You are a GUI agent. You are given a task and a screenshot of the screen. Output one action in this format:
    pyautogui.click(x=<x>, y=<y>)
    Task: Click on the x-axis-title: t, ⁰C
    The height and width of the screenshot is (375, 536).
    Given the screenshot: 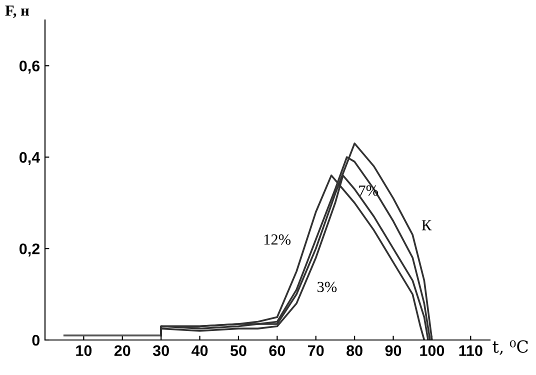 What is the action you would take?
    pyautogui.click(x=510, y=347)
    